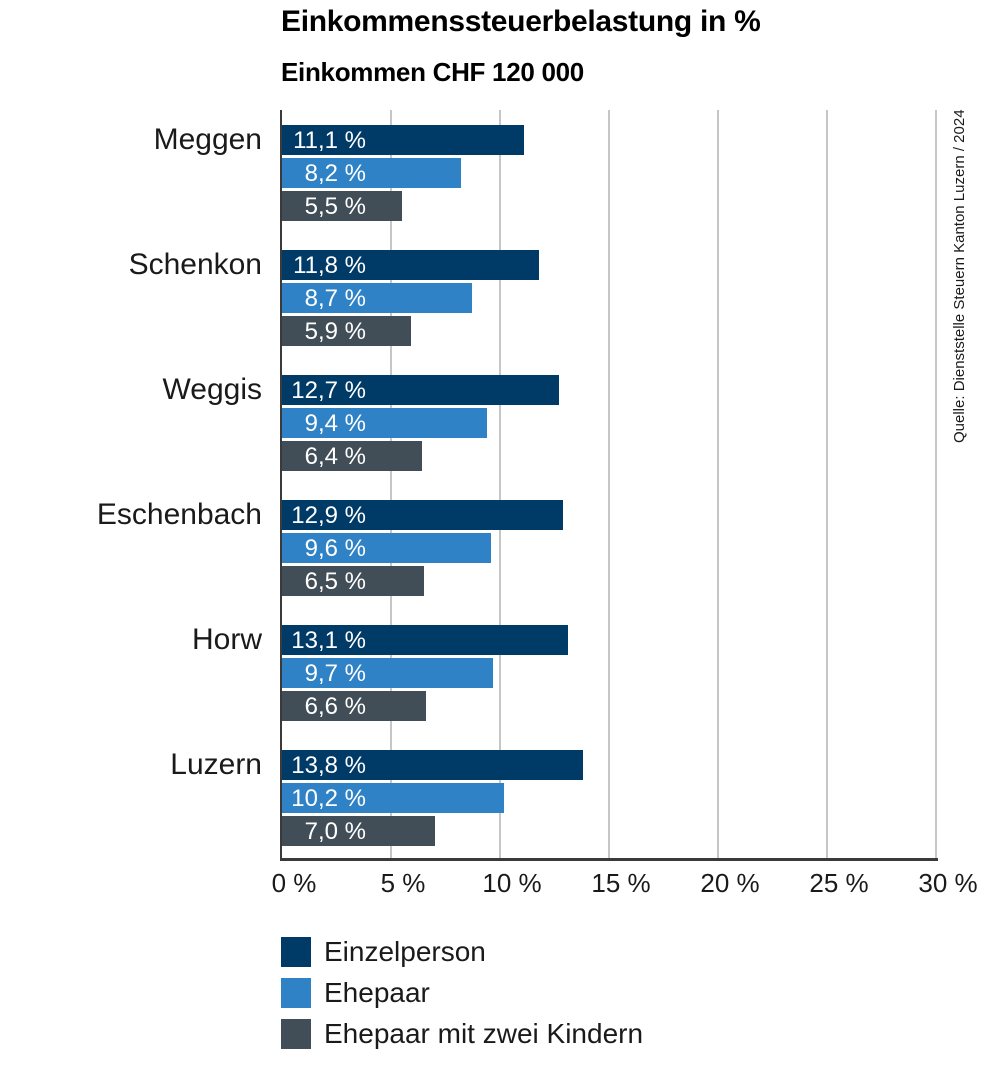  What do you see at coordinates (335, 706) in the screenshot?
I see `bar-value-label: 6,6 %` at bounding box center [335, 706].